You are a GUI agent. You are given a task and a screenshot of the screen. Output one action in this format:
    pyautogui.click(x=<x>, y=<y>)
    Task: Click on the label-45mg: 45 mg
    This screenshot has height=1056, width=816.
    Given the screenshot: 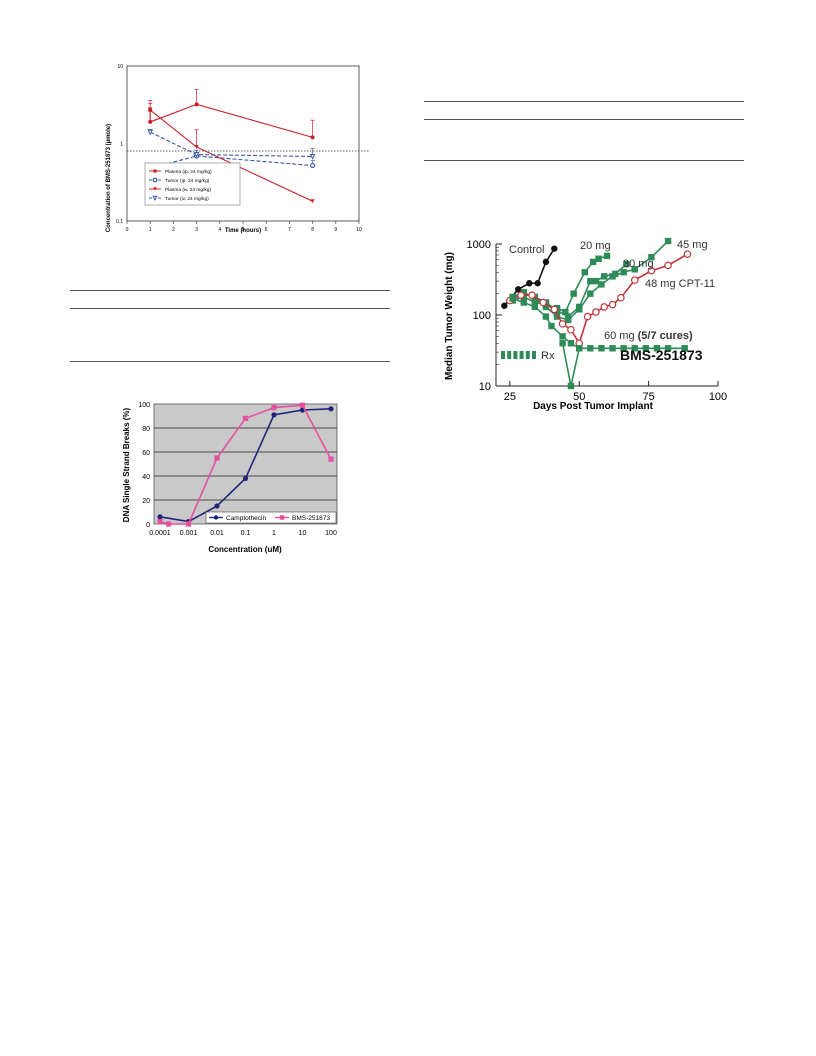 What is the action you would take?
    pyautogui.click(x=692, y=245)
    